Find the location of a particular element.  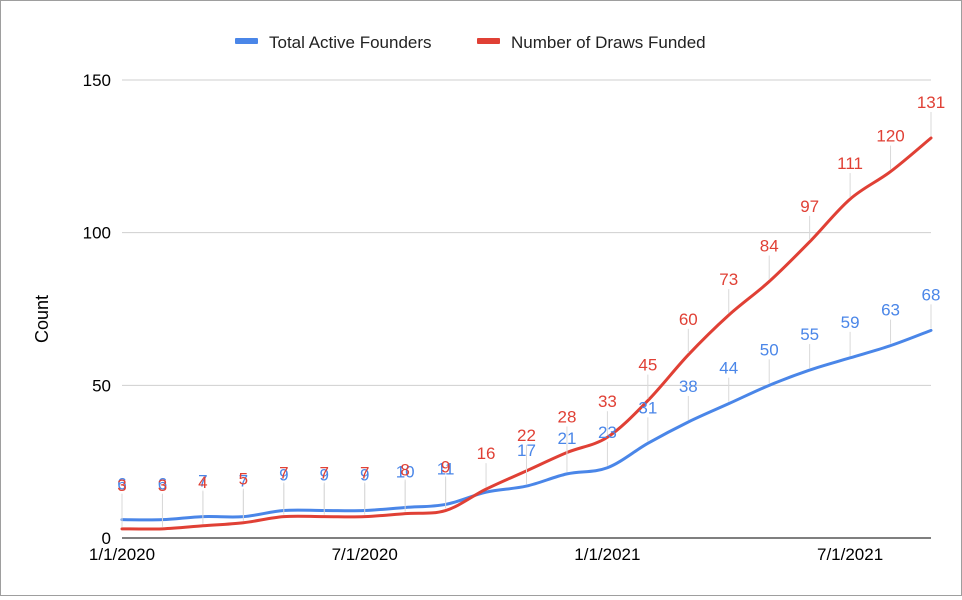

legend-entry: Total Active Founders is located at coordinates (350, 42).